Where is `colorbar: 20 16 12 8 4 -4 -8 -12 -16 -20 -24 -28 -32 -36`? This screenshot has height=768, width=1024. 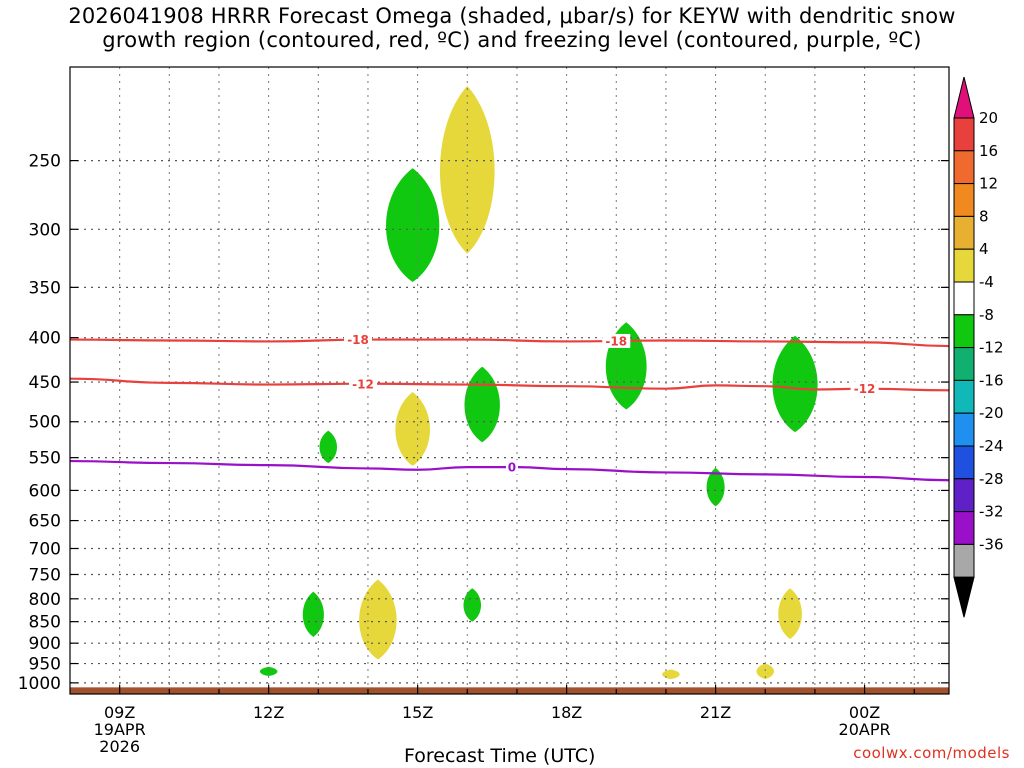
colorbar: 20 16 12 8 4 -4 -8 -12 -16 -20 -24 -28 -32 -36 is located at coordinates (978, 347).